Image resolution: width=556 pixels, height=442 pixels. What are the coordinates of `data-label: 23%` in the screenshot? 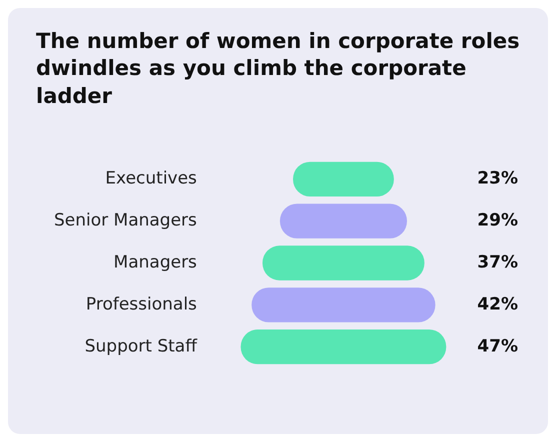 It's located at (497, 178).